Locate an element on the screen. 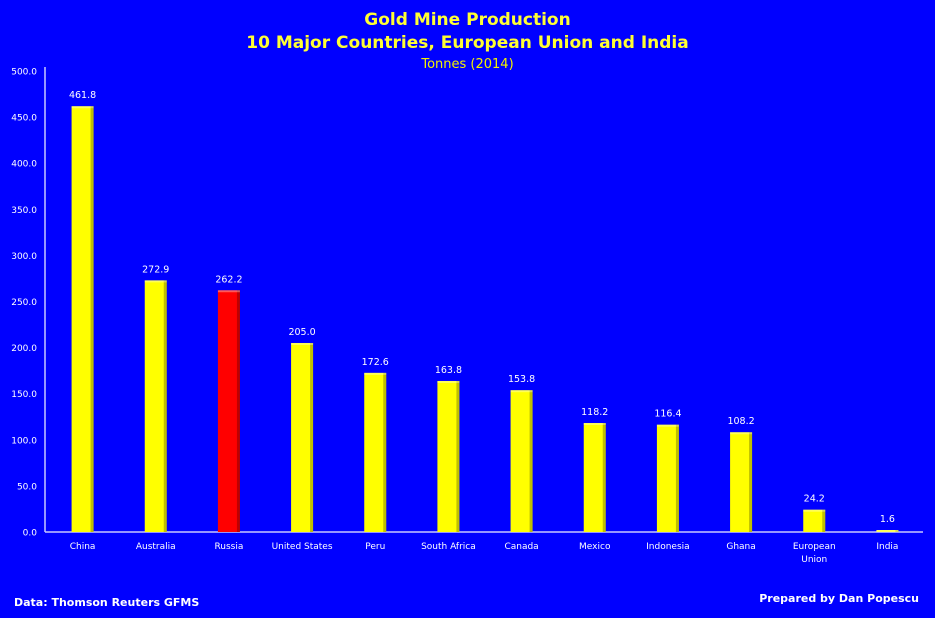  x-tick-label: Indonesia is located at coordinates (668, 547).